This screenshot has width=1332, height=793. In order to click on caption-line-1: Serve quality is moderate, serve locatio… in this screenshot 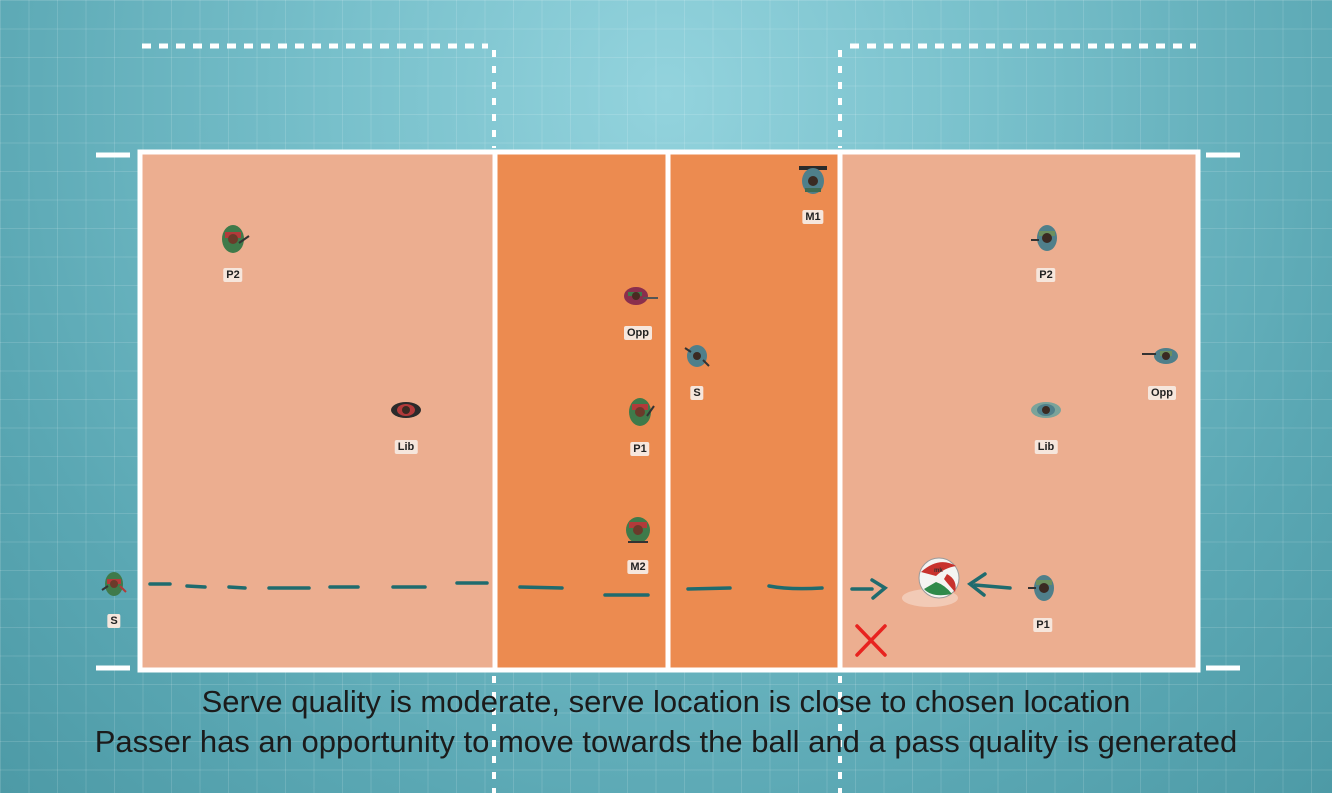, I will do `click(666, 701)`.